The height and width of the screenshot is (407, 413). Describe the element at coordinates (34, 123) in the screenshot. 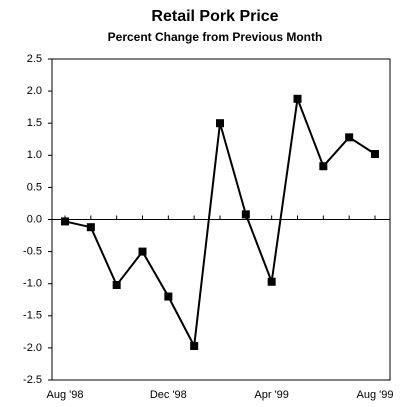

I see `y-tick-label: 1.5` at that location.